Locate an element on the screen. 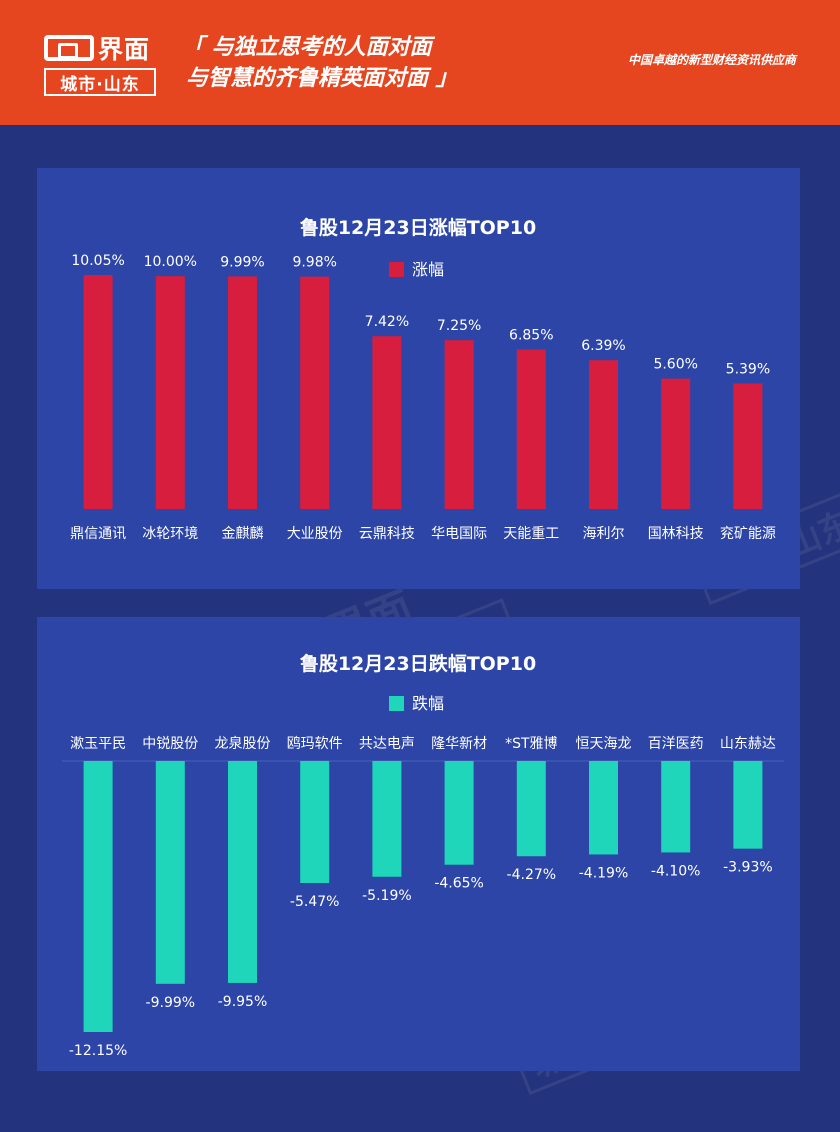  data-label: 10.00% is located at coordinates (170, 262).